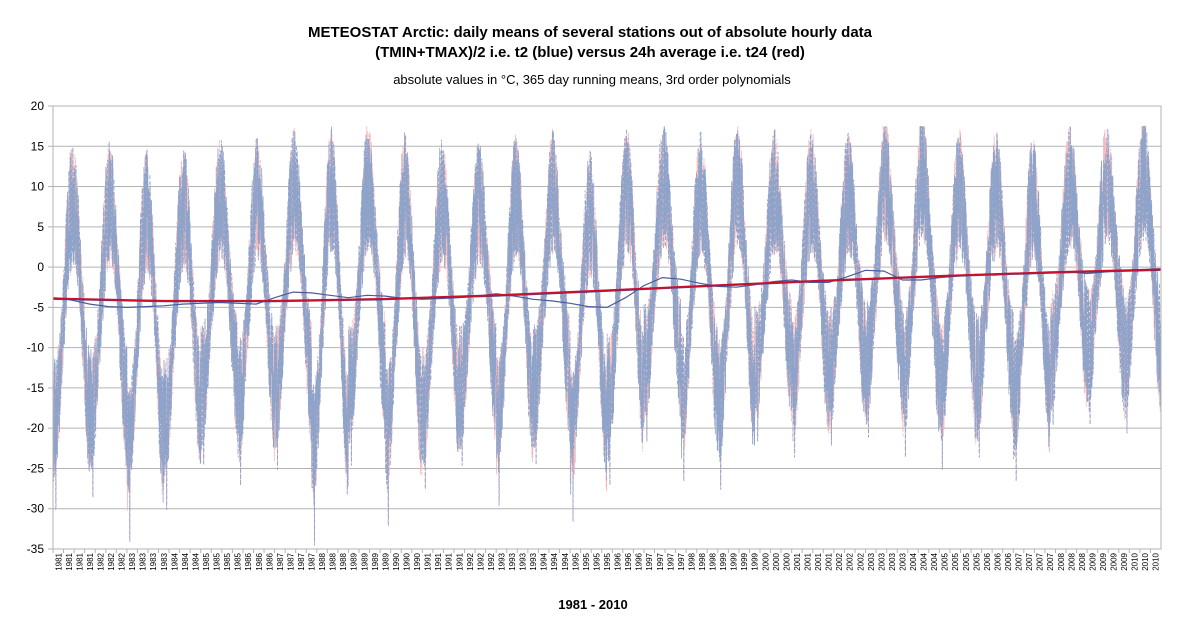 The width and height of the screenshot is (1185, 641). What do you see at coordinates (343, 561) in the screenshot?
I see `x-tick-label: 1988` at bounding box center [343, 561].